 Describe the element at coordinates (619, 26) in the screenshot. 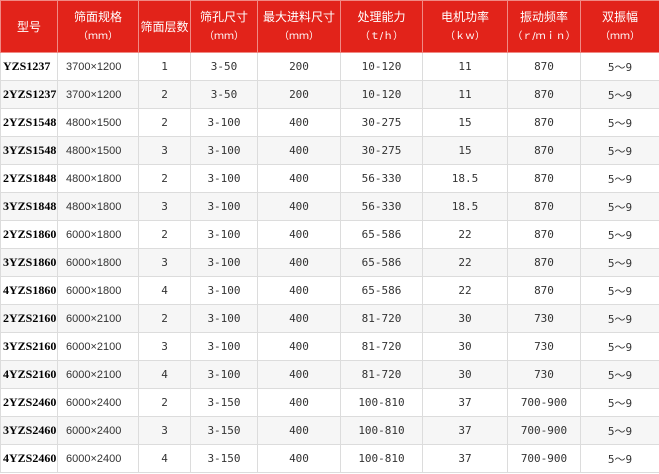

I see `header-cell: 双振幅 （ｍｍ）` at that location.